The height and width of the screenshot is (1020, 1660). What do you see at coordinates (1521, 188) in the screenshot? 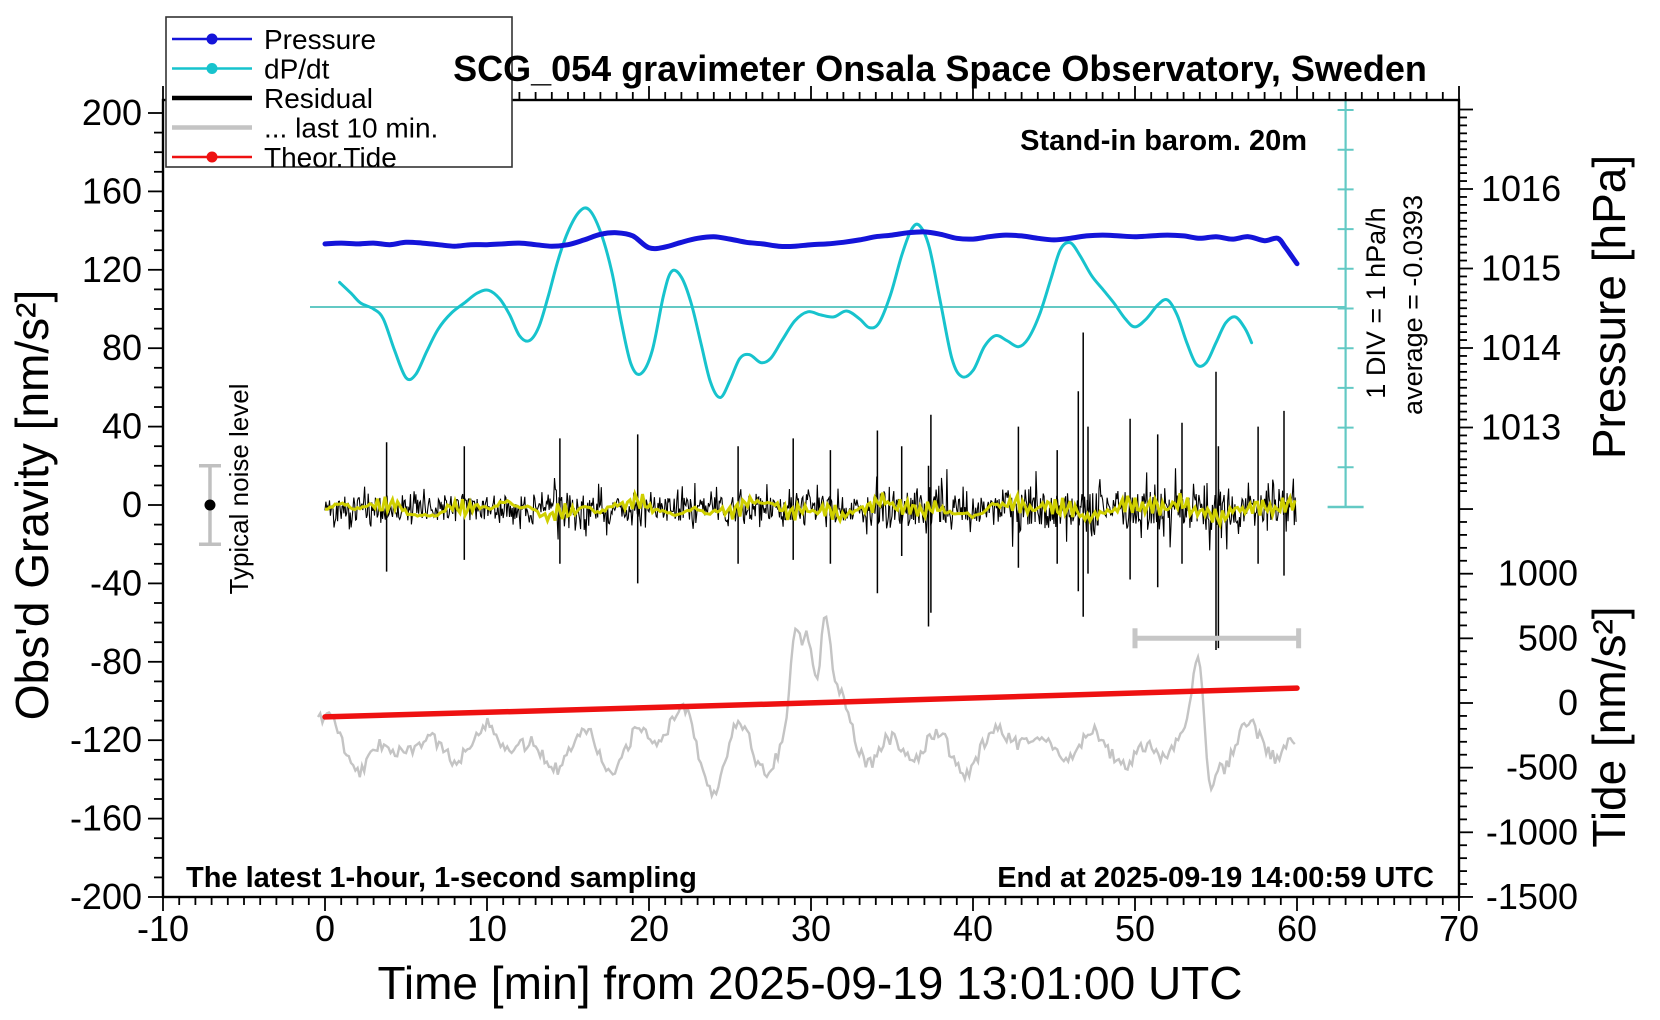
I see `pressure-tick-label: 1016` at bounding box center [1521, 188].